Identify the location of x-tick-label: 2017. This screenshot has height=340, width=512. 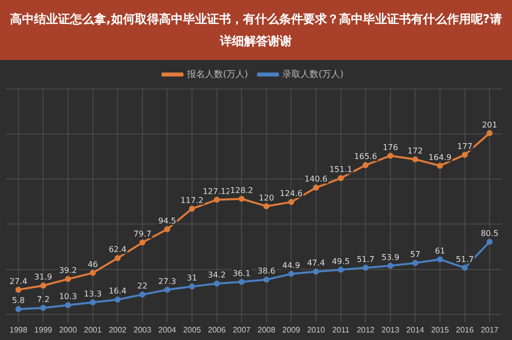
(490, 329).